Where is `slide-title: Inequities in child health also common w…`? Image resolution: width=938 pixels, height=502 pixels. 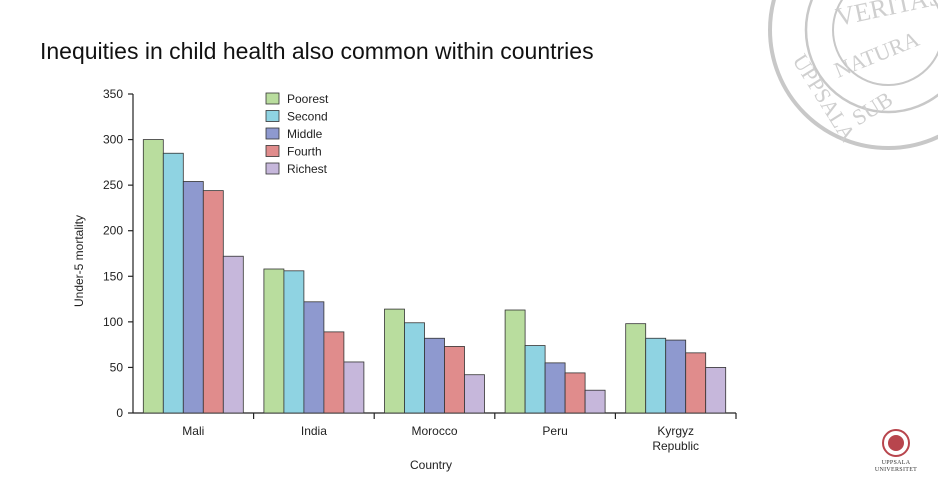 slide-title: Inequities in child health also common w… is located at coordinates (317, 51).